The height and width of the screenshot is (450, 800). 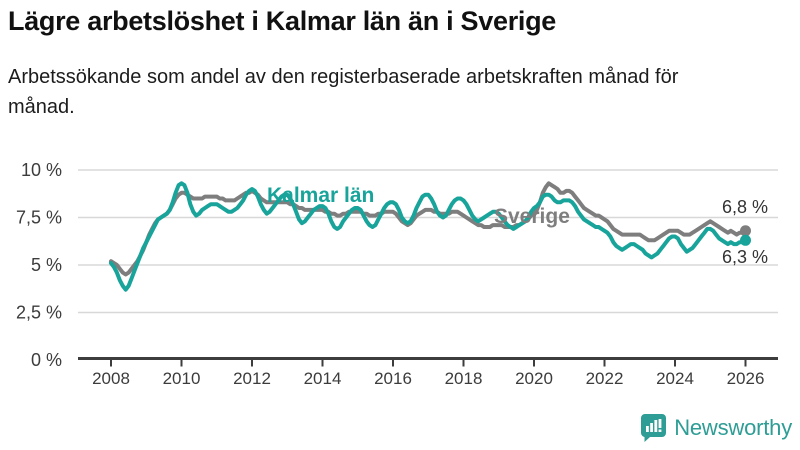 What do you see at coordinates (464, 378) in the screenshot?
I see `x-tick-label: 2018` at bounding box center [464, 378].